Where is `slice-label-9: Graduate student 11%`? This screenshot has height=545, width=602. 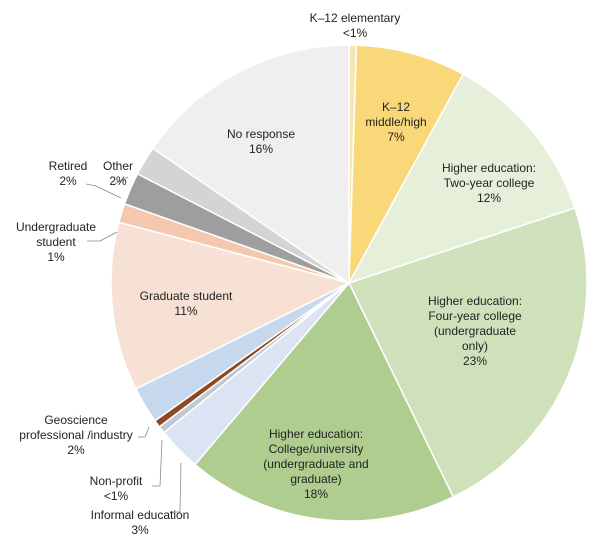
slice-label-9: Graduate student 11% is located at coordinates (186, 303).